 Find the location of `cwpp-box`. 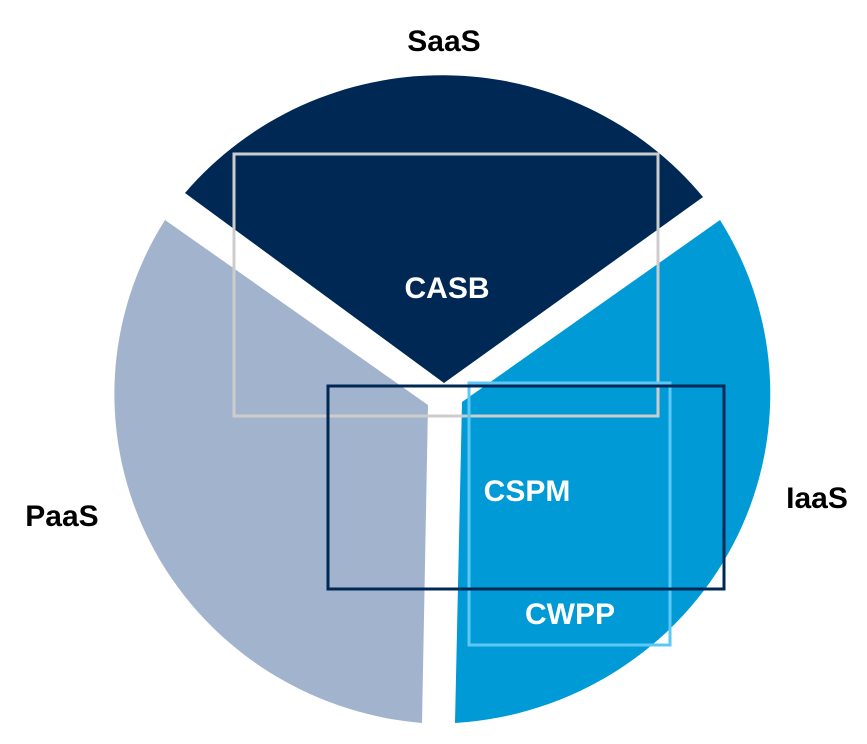

cwpp-box is located at coordinates (569, 514).